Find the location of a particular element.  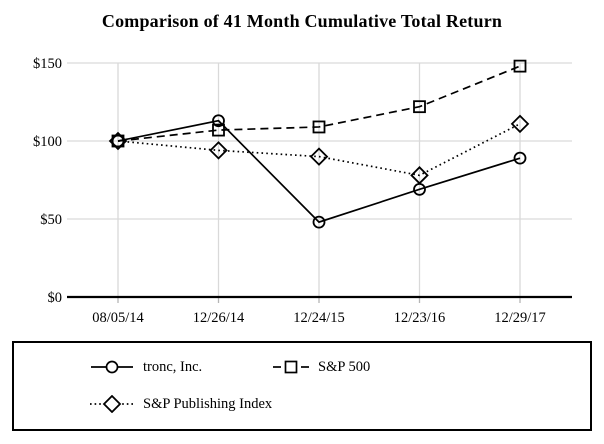

legend-item-sp500: S&P 500 is located at coordinates (321, 367).